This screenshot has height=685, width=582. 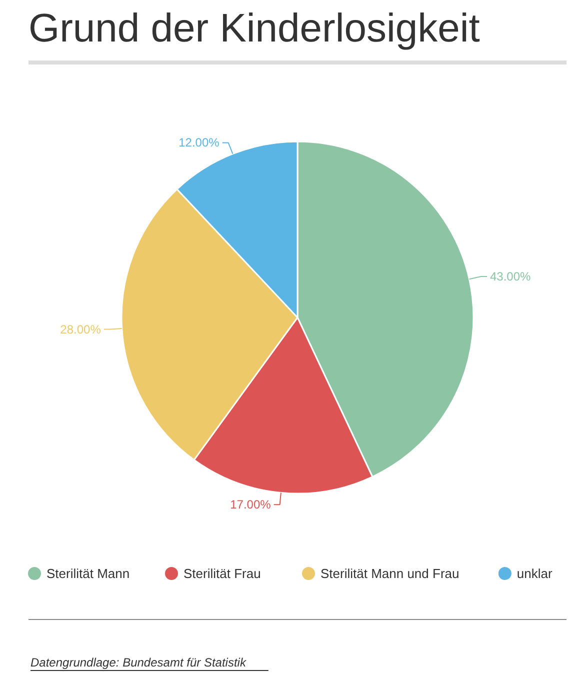 I want to click on legend-label: Sterilität Mann und Frau, so click(x=390, y=573).